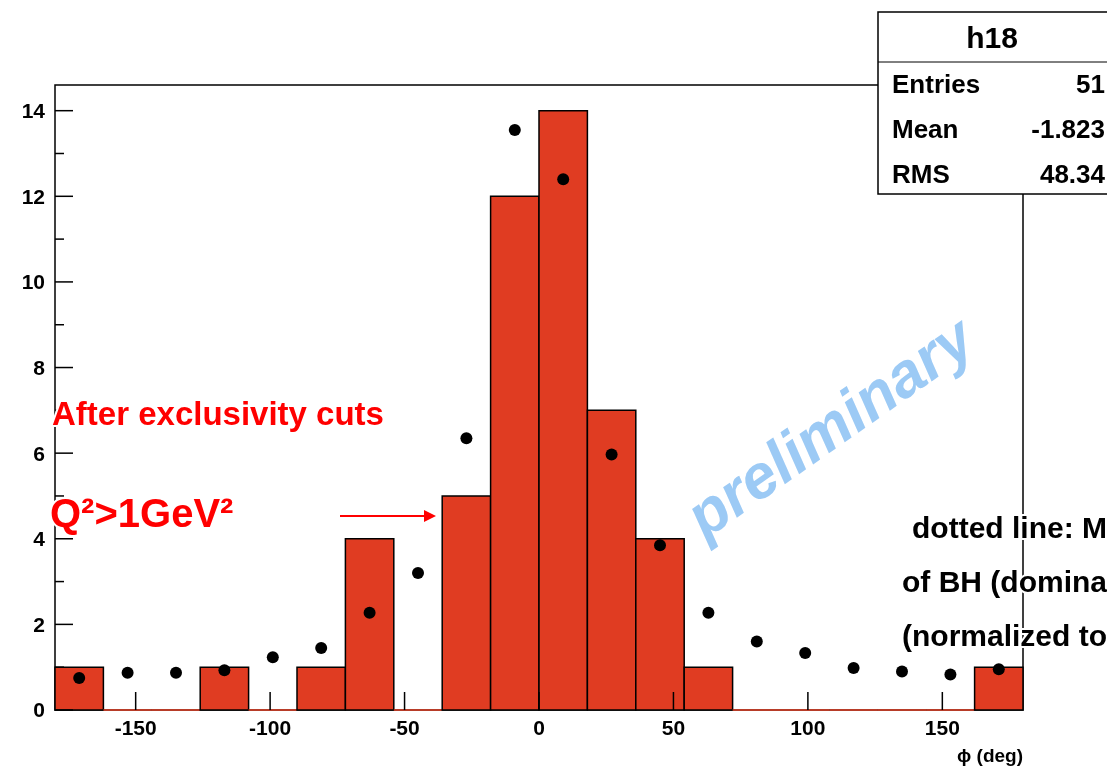 The width and height of the screenshot is (1107, 772). Describe the element at coordinates (39, 624) in the screenshot. I see `y-tick-label: 2` at that location.